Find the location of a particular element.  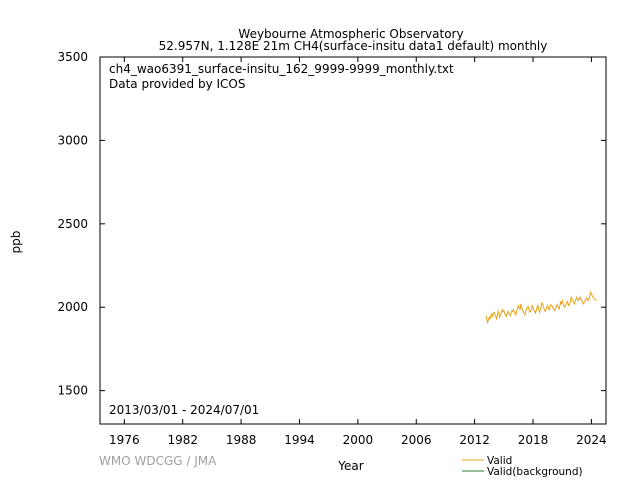

x-tick-label: 1994 is located at coordinates (299, 440).